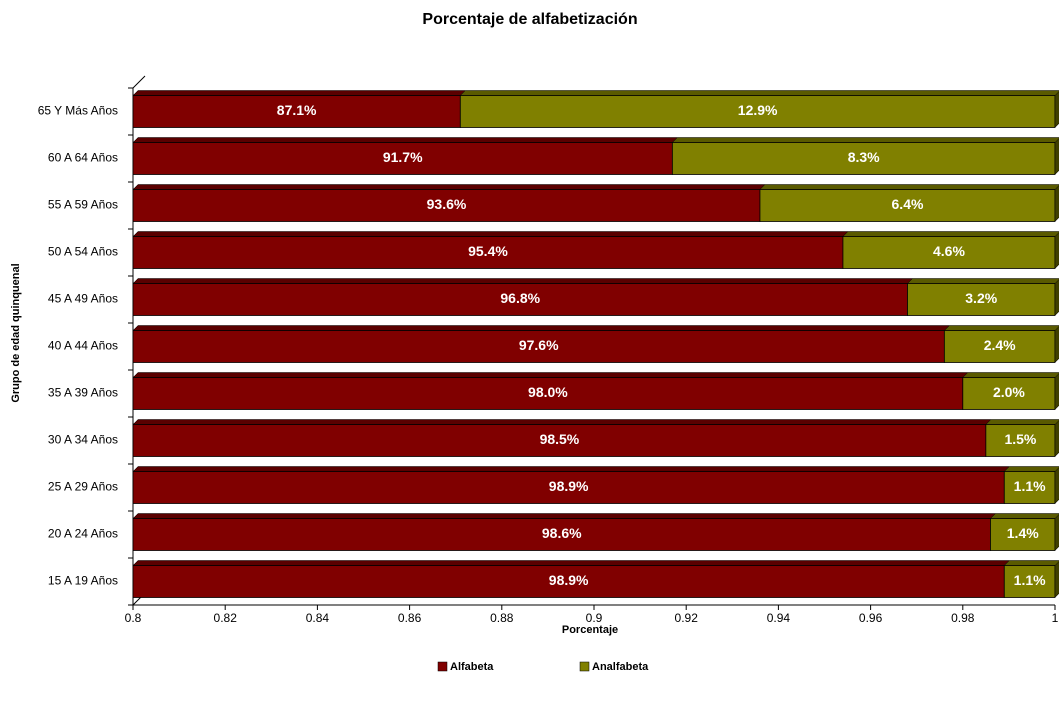  Describe the element at coordinates (83, 252) in the screenshot. I see `y-tick-label: 50 A 54 Años` at that location.